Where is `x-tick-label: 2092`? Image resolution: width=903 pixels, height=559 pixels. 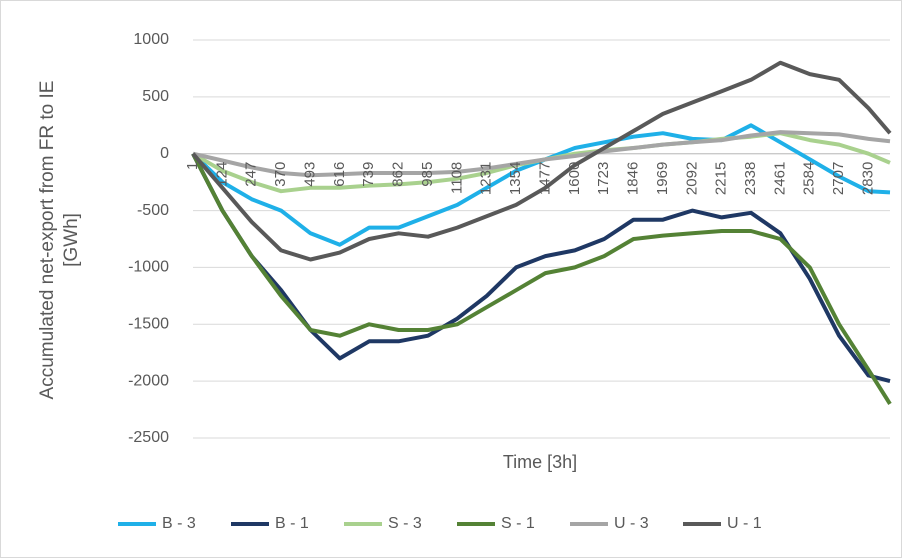 x-tick-label: 2092 is located at coordinates (691, 178).